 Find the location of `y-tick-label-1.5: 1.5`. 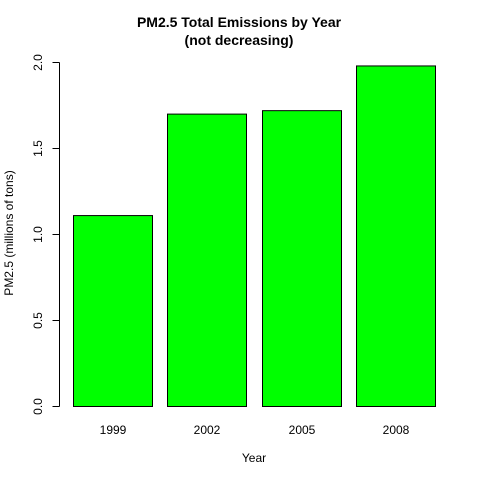

y-tick-label-1.5: 1.5 is located at coordinates (38, 148).